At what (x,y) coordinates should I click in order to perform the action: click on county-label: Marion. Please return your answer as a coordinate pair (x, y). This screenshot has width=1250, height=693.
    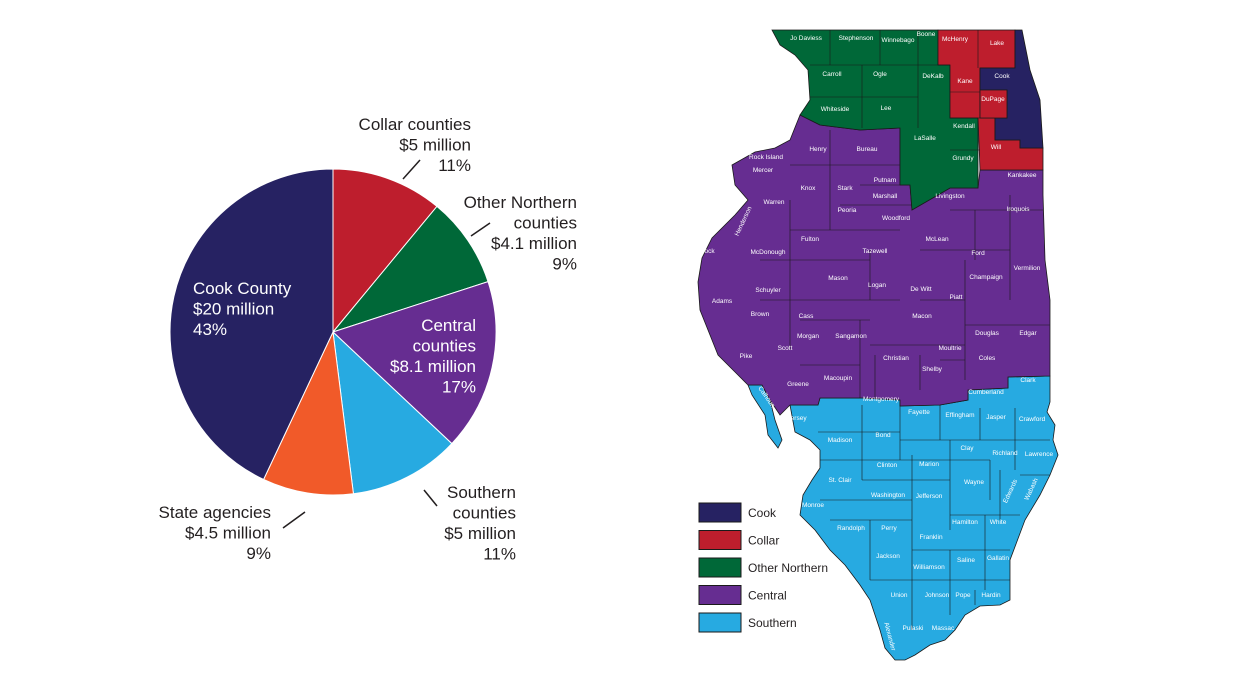
    Looking at the image, I should click on (929, 464).